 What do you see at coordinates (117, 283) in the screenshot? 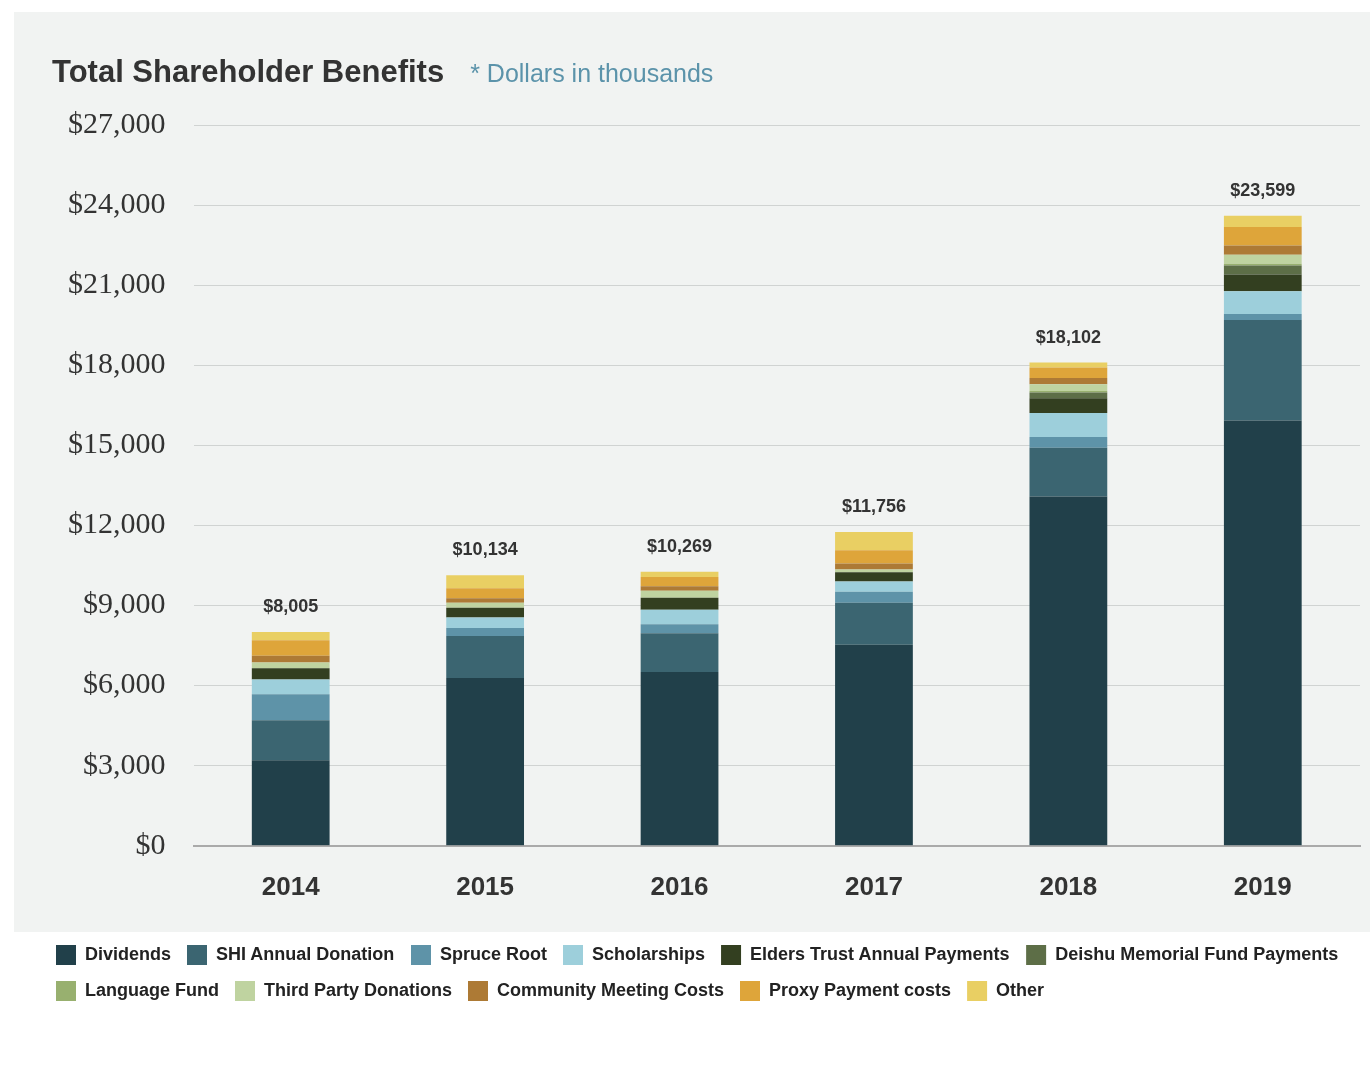
I see `y-tick-label: $21,000` at bounding box center [117, 283].